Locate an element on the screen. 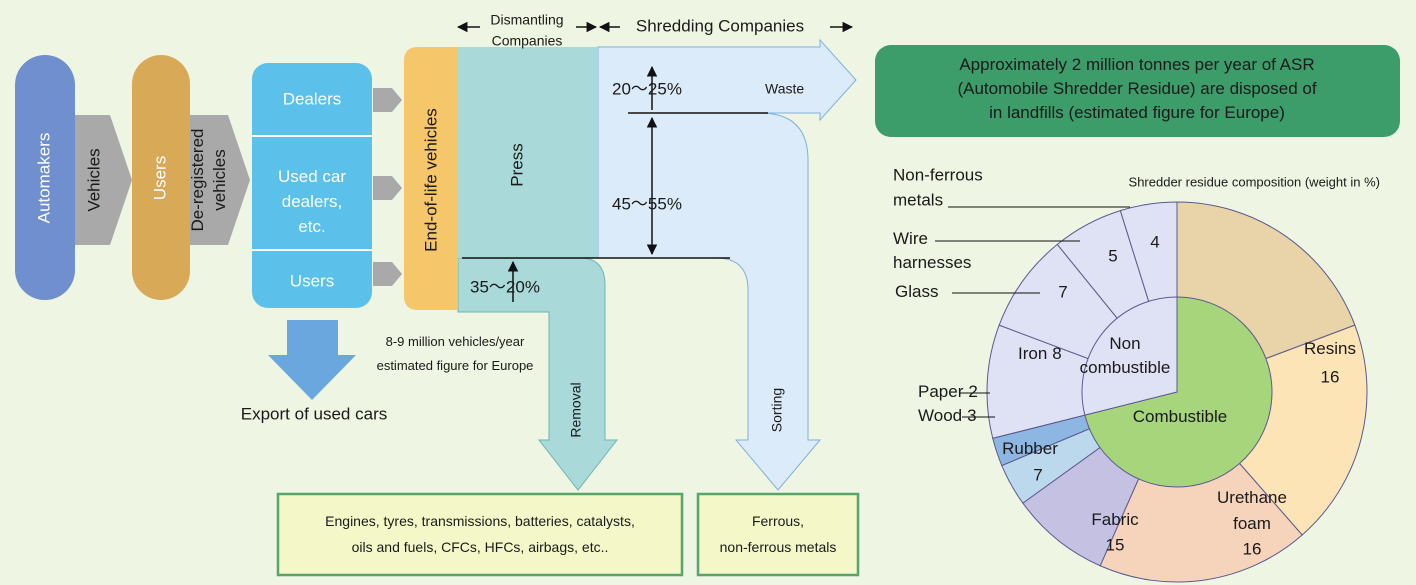 The height and width of the screenshot is (585, 1416). slice-name: Rubber is located at coordinates (1030, 448).